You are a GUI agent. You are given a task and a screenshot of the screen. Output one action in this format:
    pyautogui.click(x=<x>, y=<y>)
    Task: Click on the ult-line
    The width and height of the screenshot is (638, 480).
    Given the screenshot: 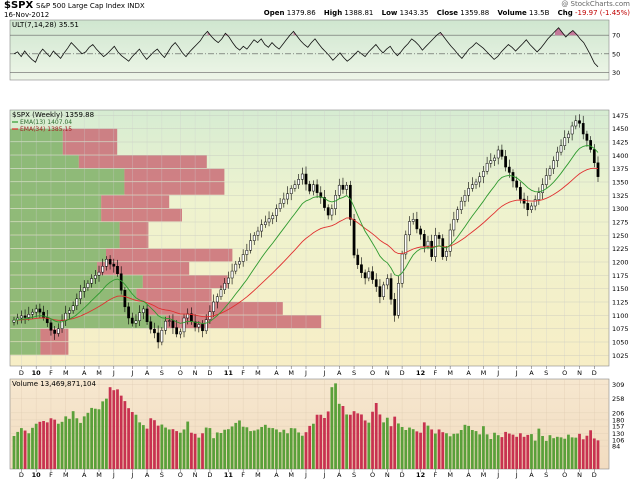 What is the action you would take?
    pyautogui.click(x=306, y=47)
    